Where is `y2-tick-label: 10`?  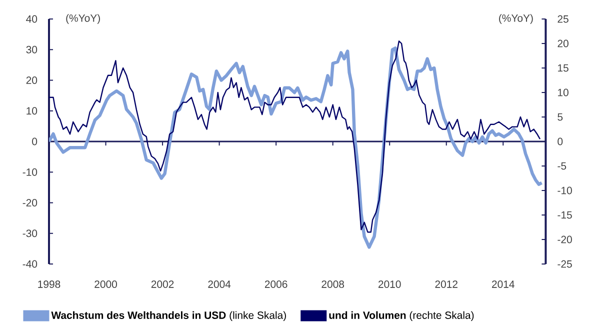 y2-tick-label: 10 is located at coordinates (563, 92).